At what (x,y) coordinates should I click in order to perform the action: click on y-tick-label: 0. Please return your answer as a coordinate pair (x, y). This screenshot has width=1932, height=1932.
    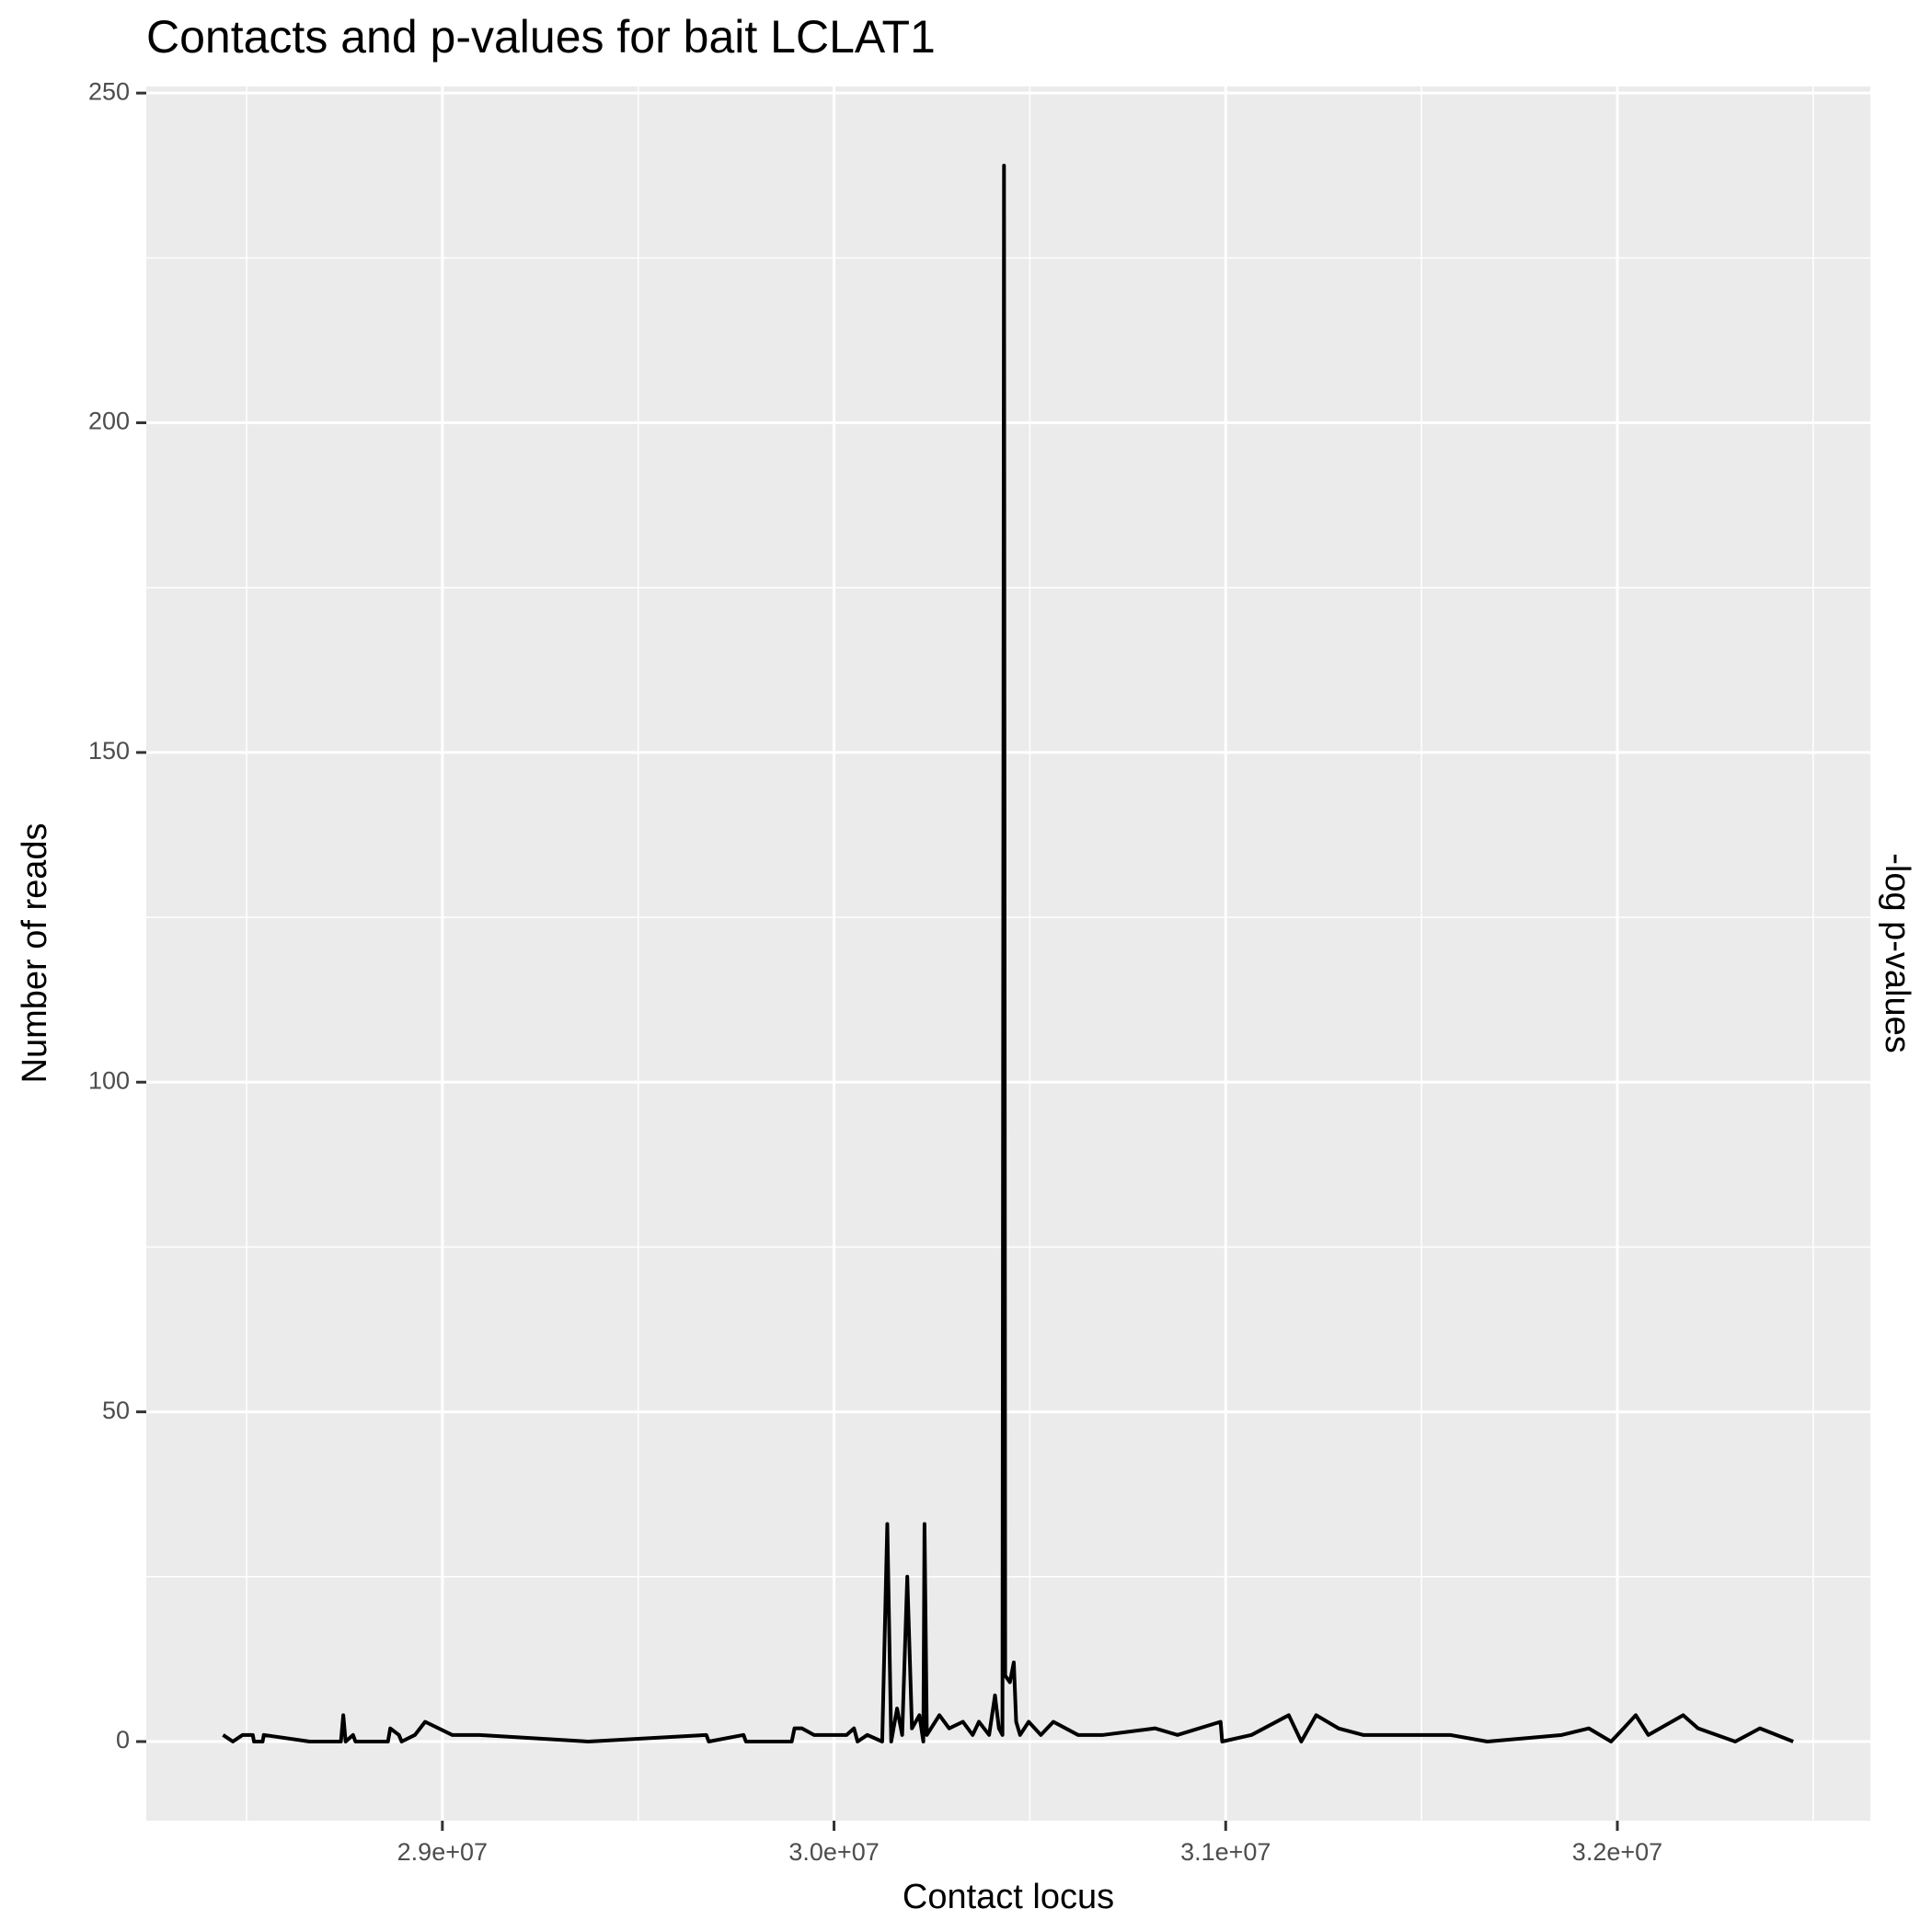
    Looking at the image, I should click on (123, 1740).